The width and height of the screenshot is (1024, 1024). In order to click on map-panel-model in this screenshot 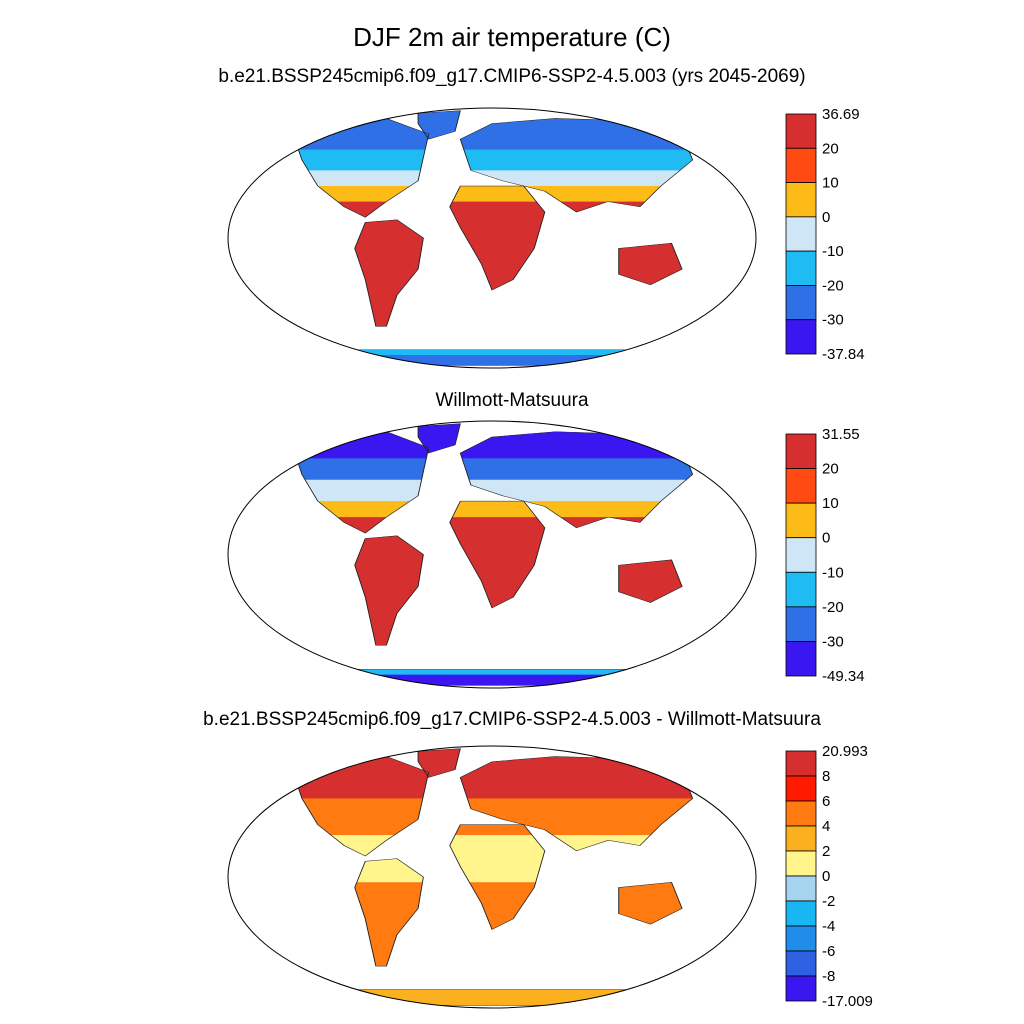, I will do `click(492, 238)`.